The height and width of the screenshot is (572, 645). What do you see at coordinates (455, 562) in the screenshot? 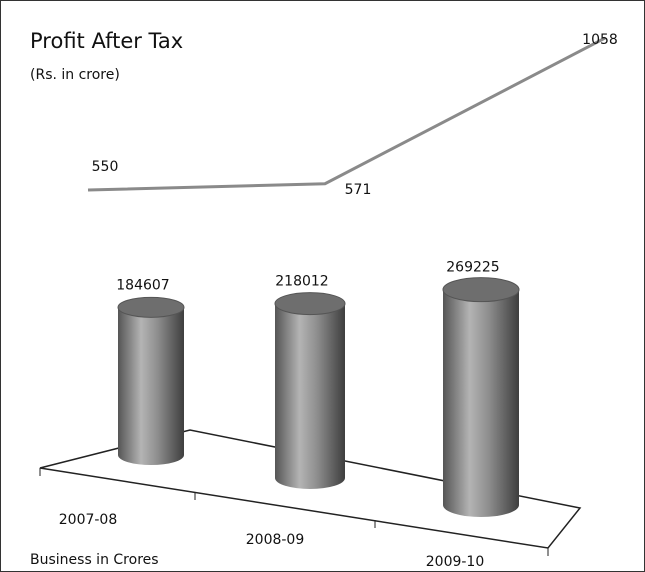
I see `x-tick-label: 2009-10` at bounding box center [455, 562].